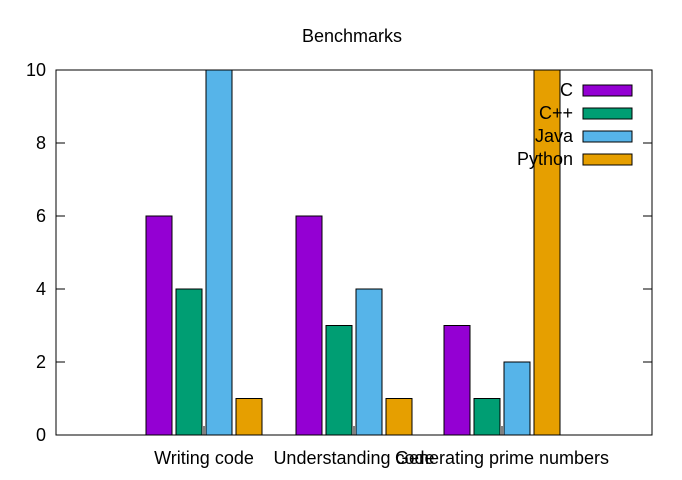 Image resolution: width=682 pixels, height=480 pixels. Describe the element at coordinates (41, 143) in the screenshot. I see `y-tick-label: 8` at that location.